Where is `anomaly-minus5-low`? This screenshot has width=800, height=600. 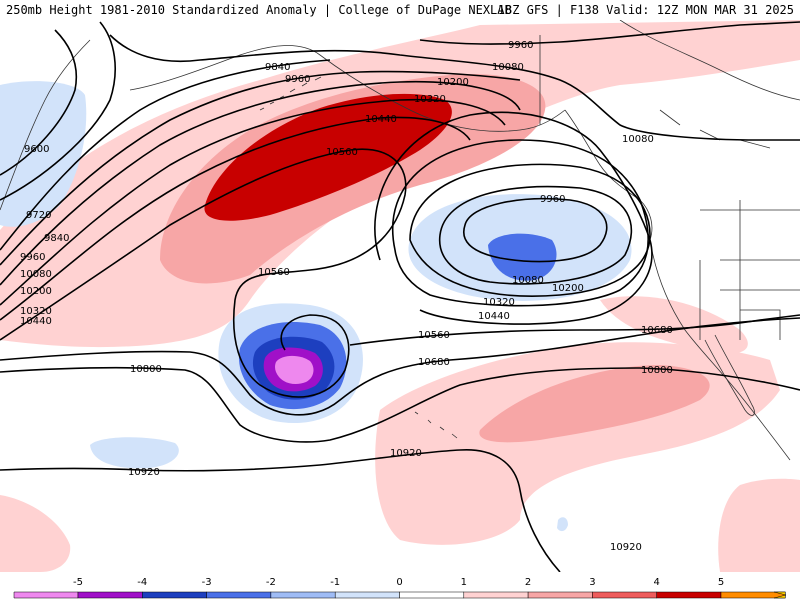
anomaly-minus5-low is located at coordinates (294, 370).